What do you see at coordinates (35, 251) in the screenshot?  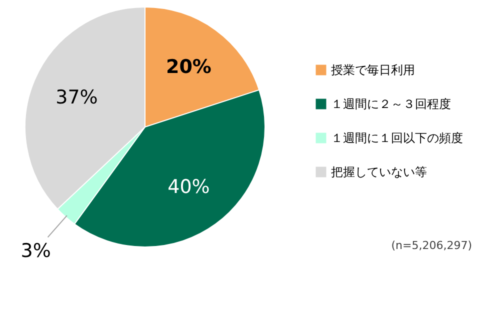 I see `data-label: 3%` at bounding box center [35, 251].